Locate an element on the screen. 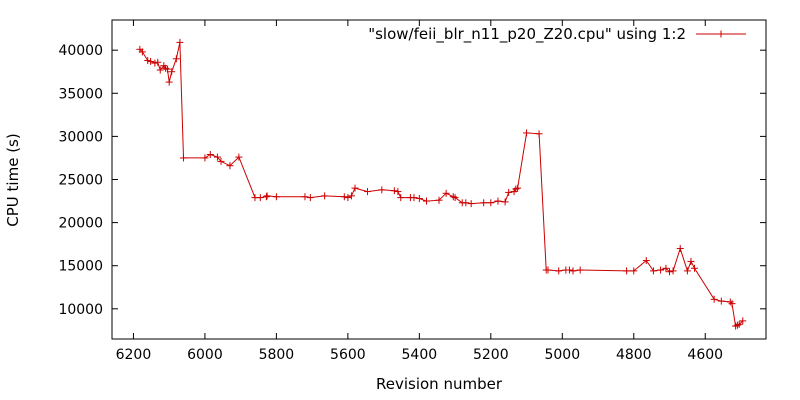  y-tick-label: 35000 is located at coordinates (80, 94).